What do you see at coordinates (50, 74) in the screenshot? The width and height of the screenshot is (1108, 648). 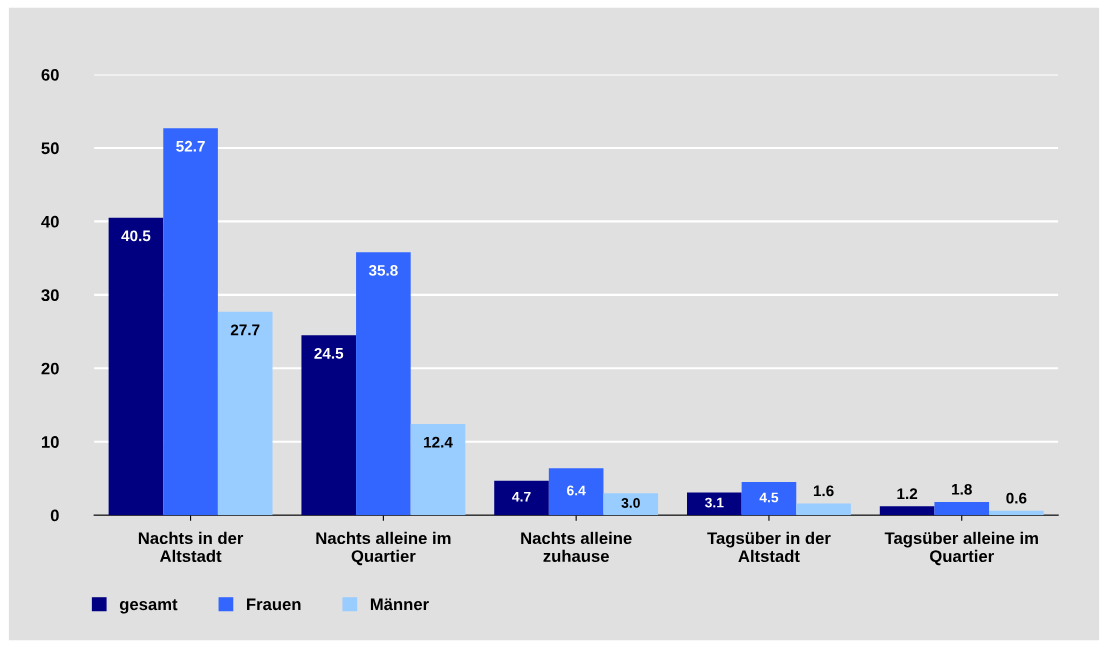 I see `y-tick-label: 60` at bounding box center [50, 74].